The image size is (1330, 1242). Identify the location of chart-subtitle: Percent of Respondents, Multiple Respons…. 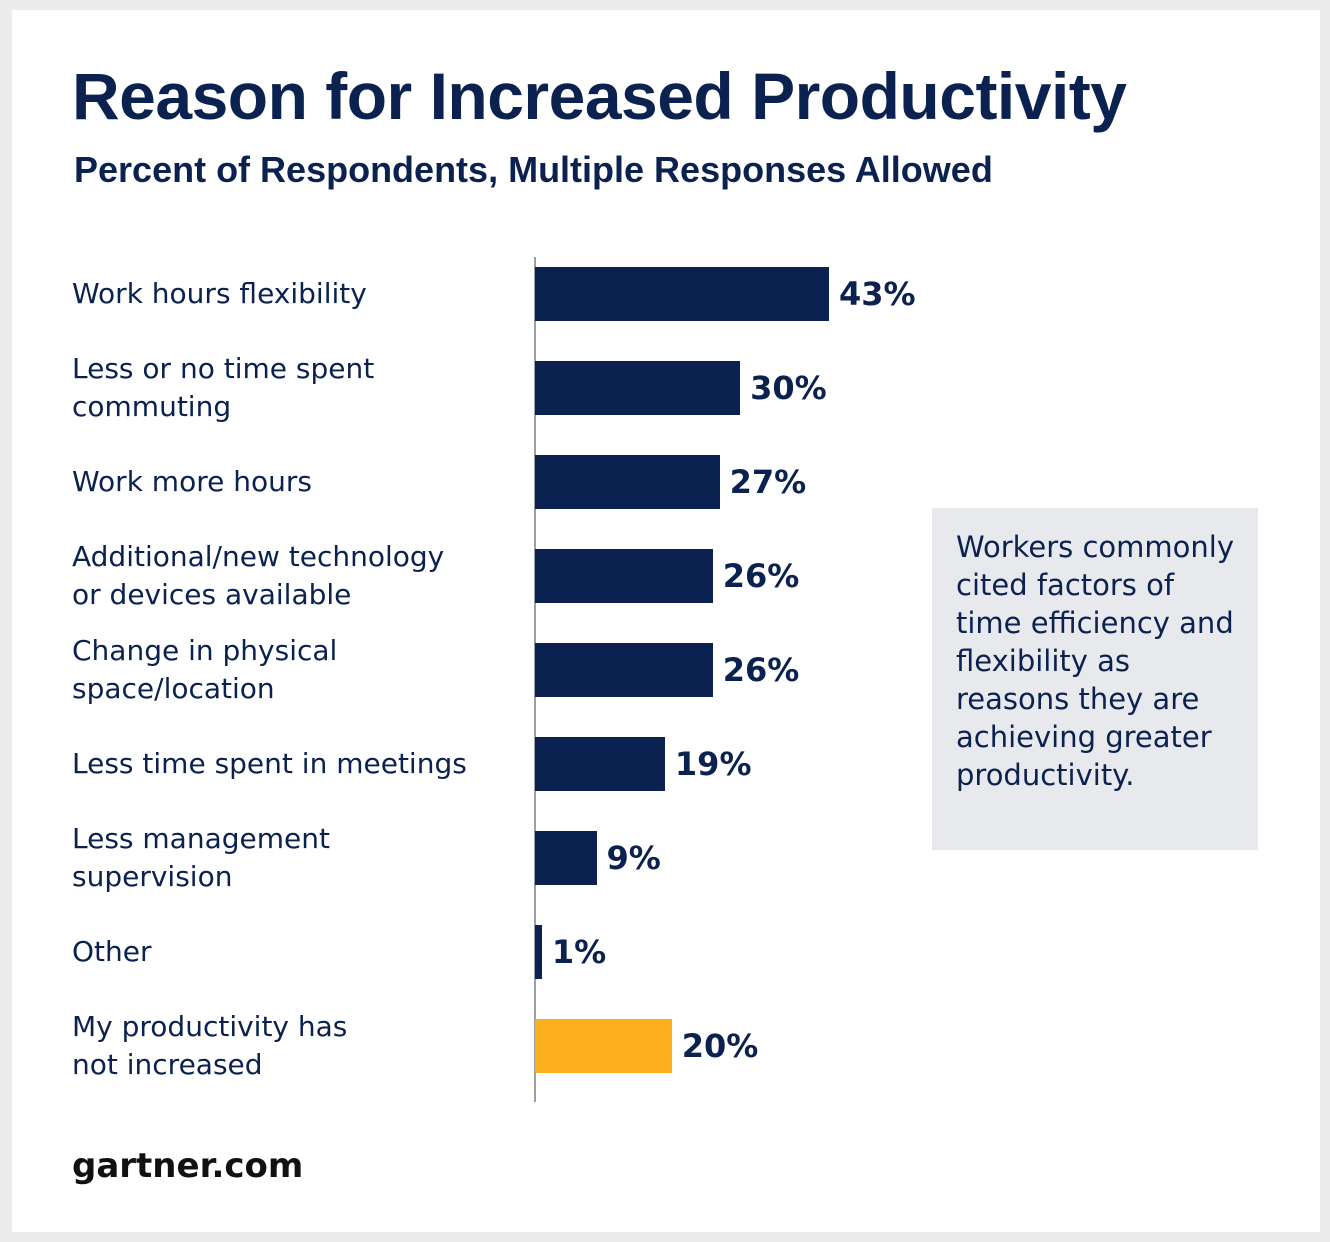
(533, 169).